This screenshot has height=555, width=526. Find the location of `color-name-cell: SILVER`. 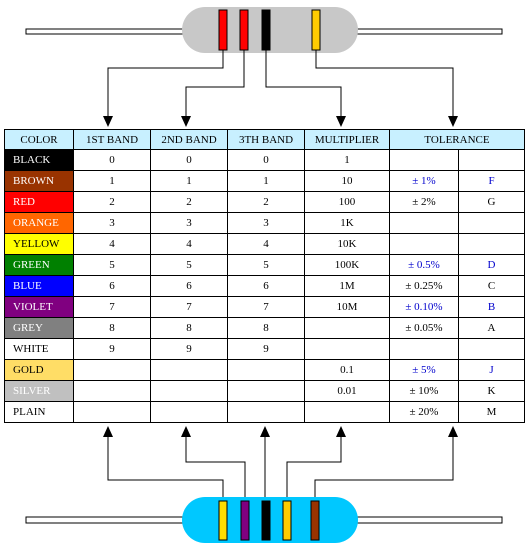

color-name-cell: SILVER is located at coordinates (39, 391).